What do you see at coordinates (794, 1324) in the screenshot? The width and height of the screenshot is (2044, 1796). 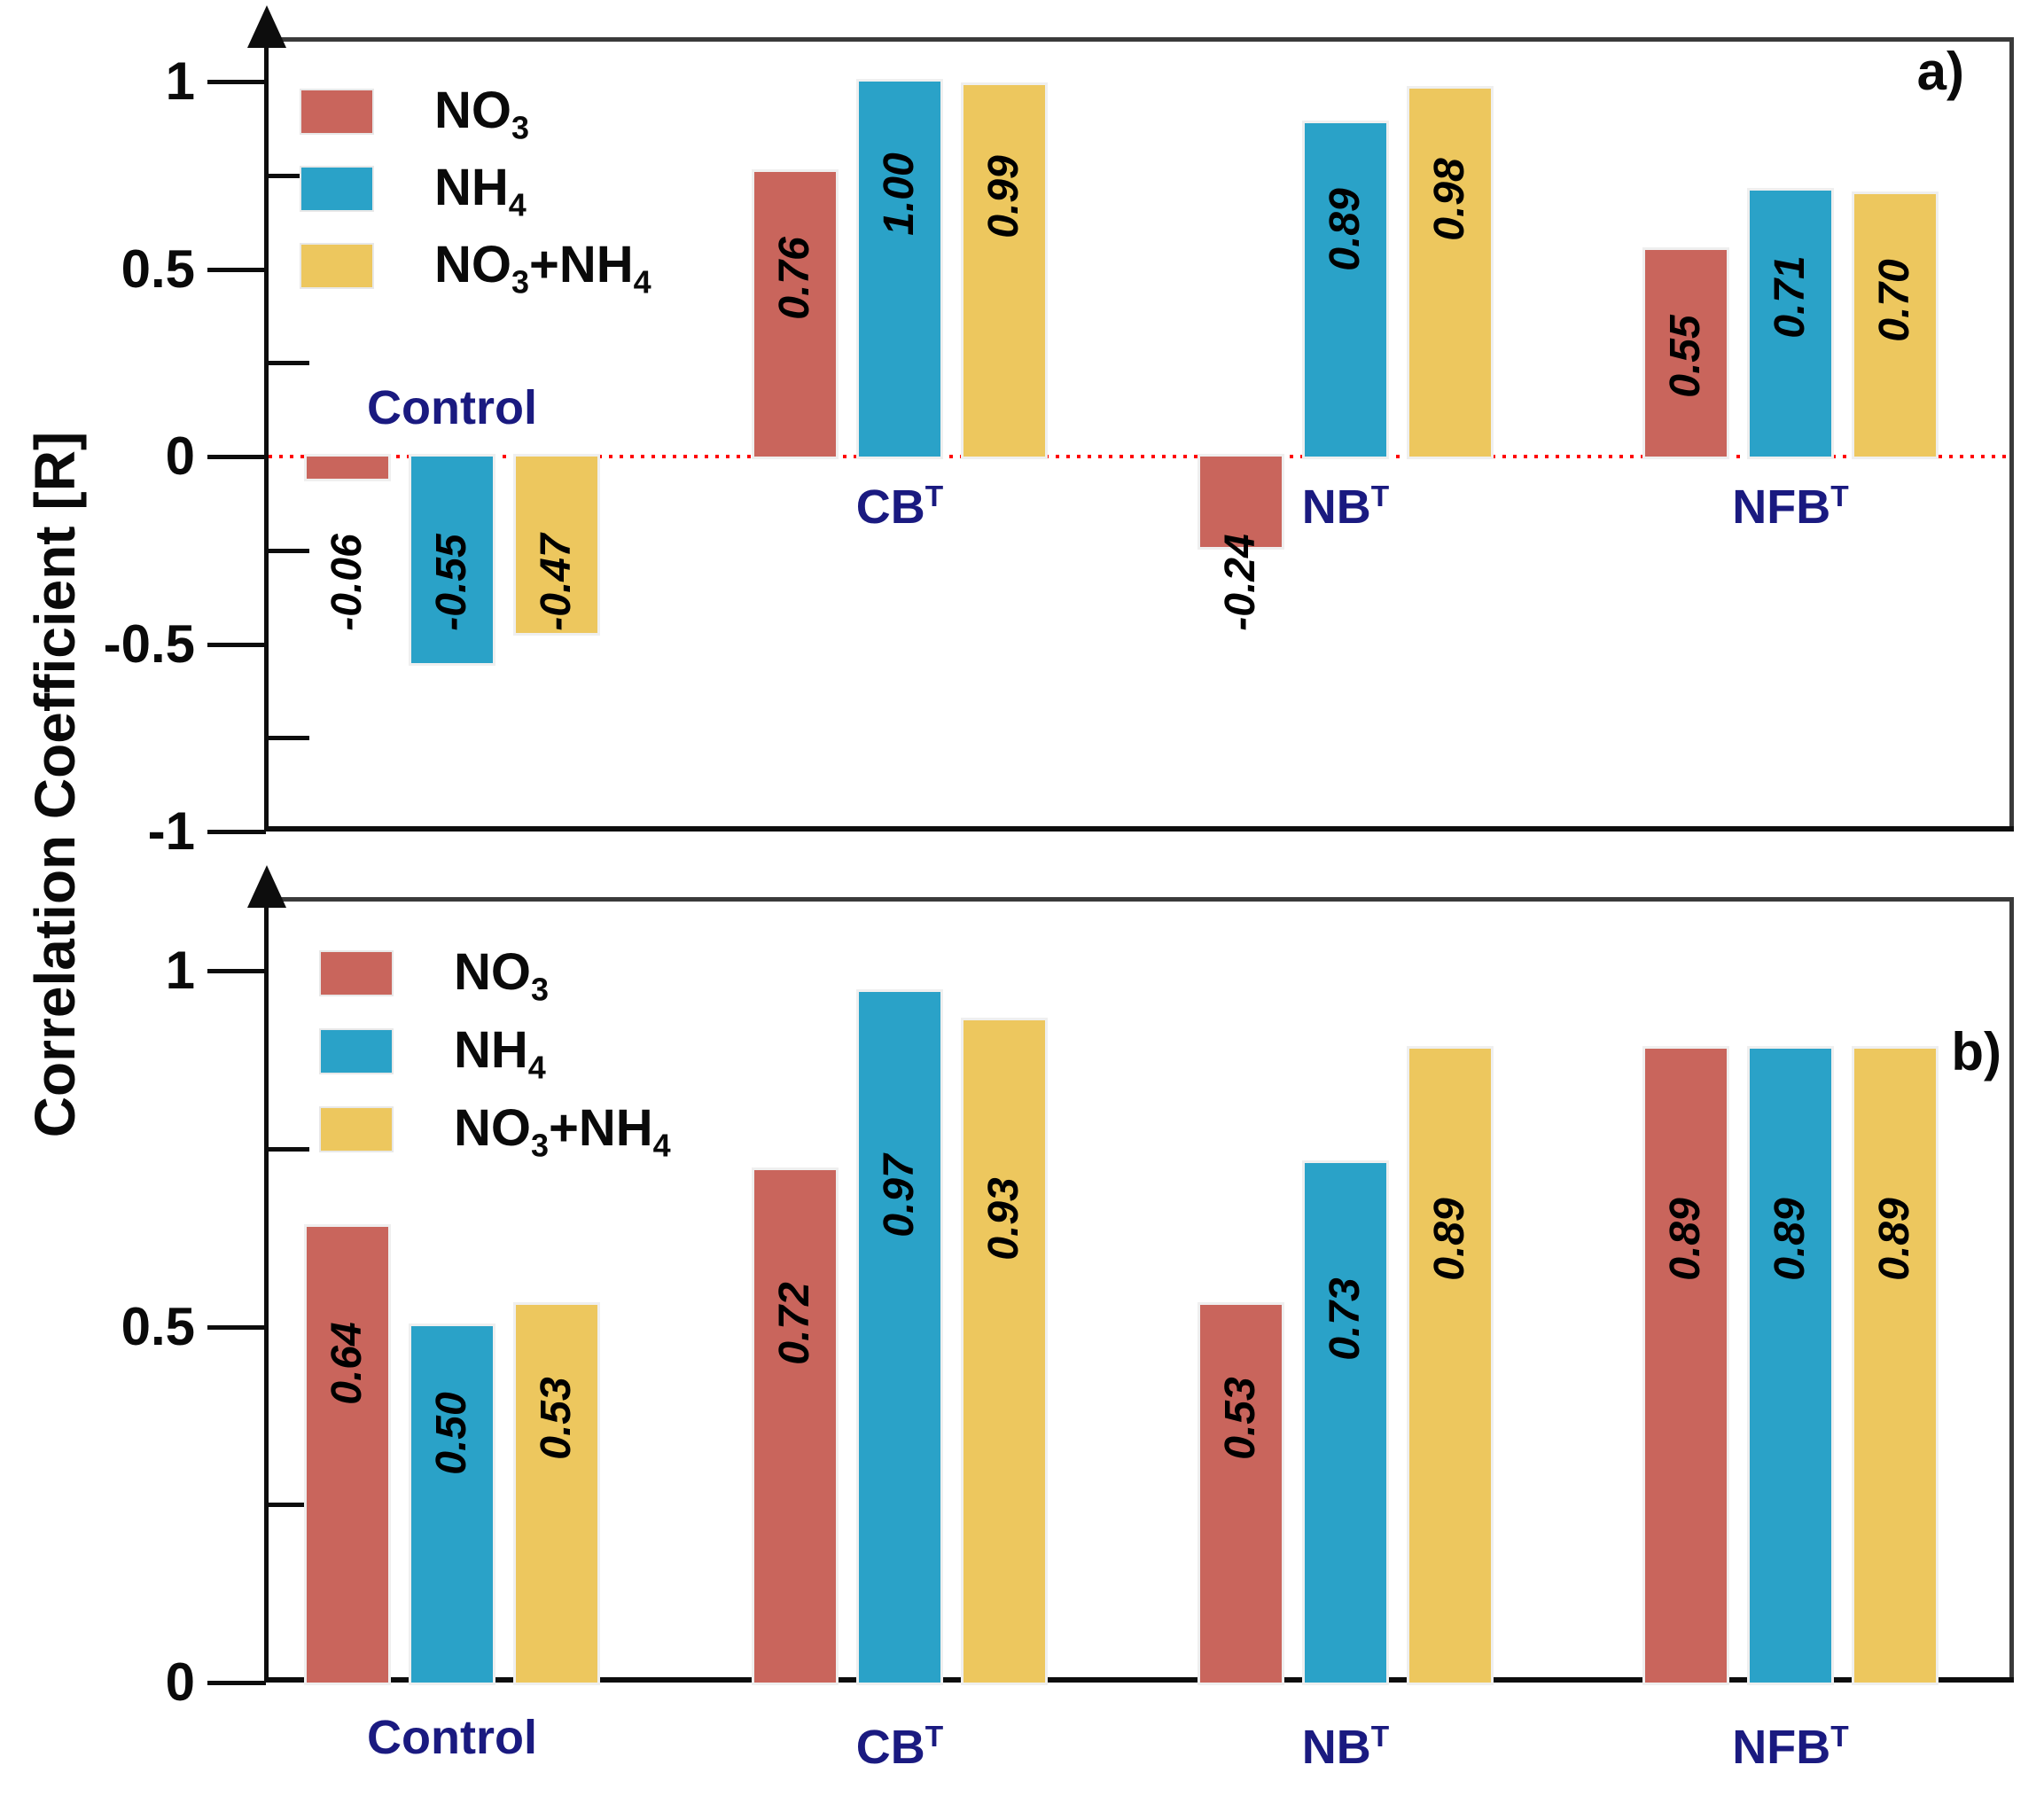 I see `bar-value-label: 0.72` at bounding box center [794, 1324].